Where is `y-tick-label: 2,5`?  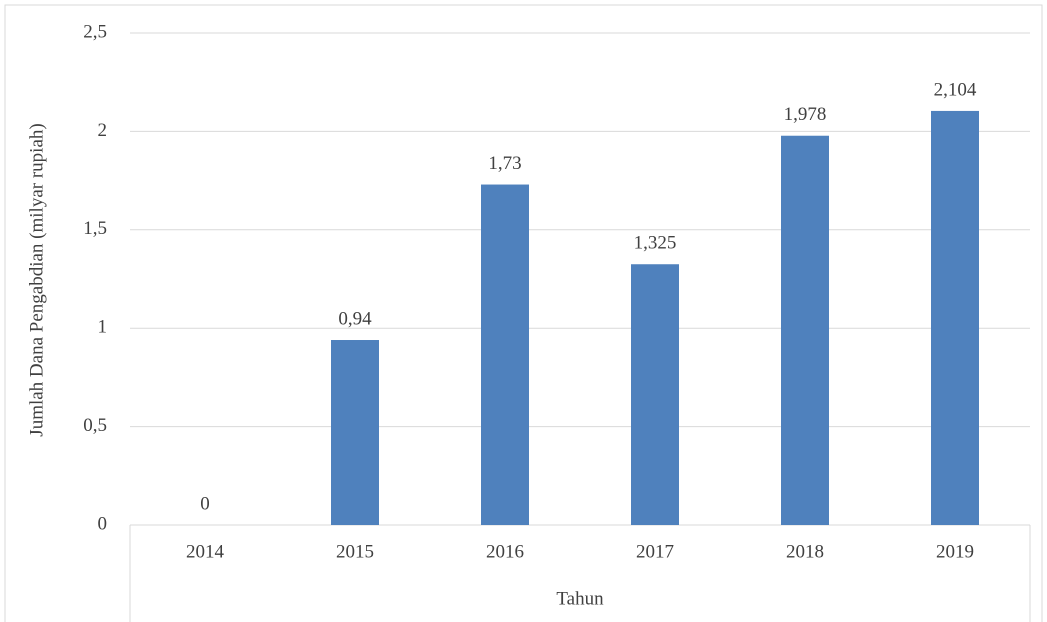 y-tick-label: 2,5 is located at coordinates (95, 31).